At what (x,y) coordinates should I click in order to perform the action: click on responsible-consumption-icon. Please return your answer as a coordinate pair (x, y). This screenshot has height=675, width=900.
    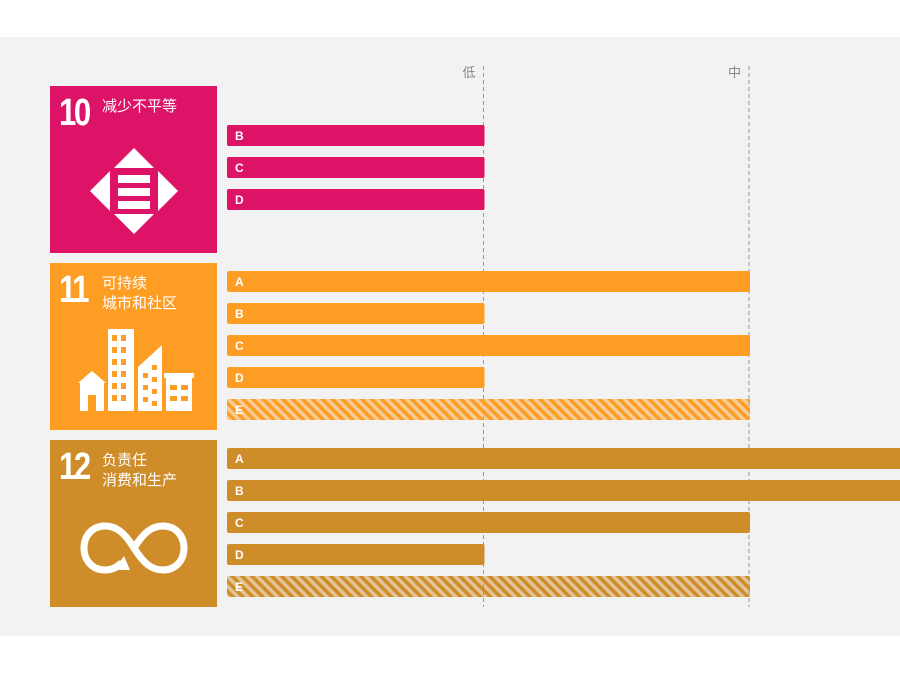
    Looking at the image, I should click on (134, 548).